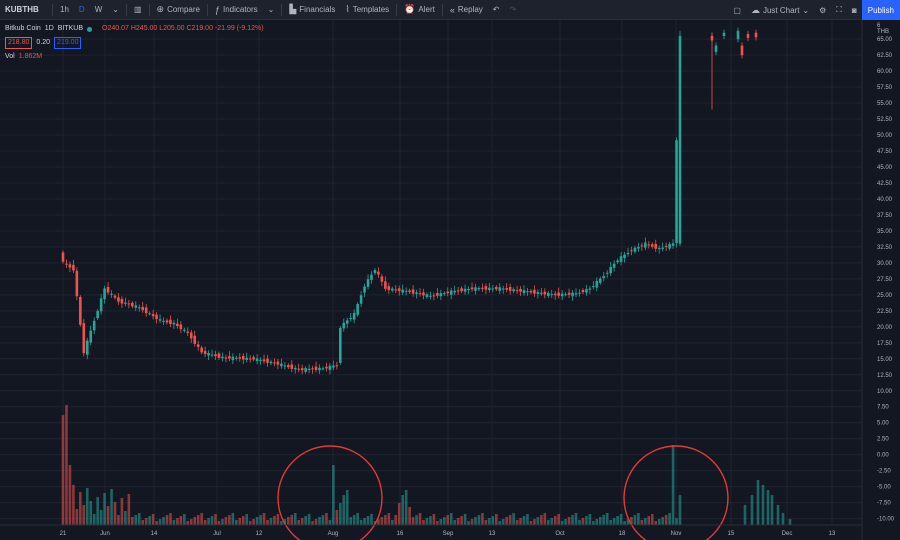 The image size is (900, 540). I want to click on templates-button: ⌇ Templates, so click(367, 10).